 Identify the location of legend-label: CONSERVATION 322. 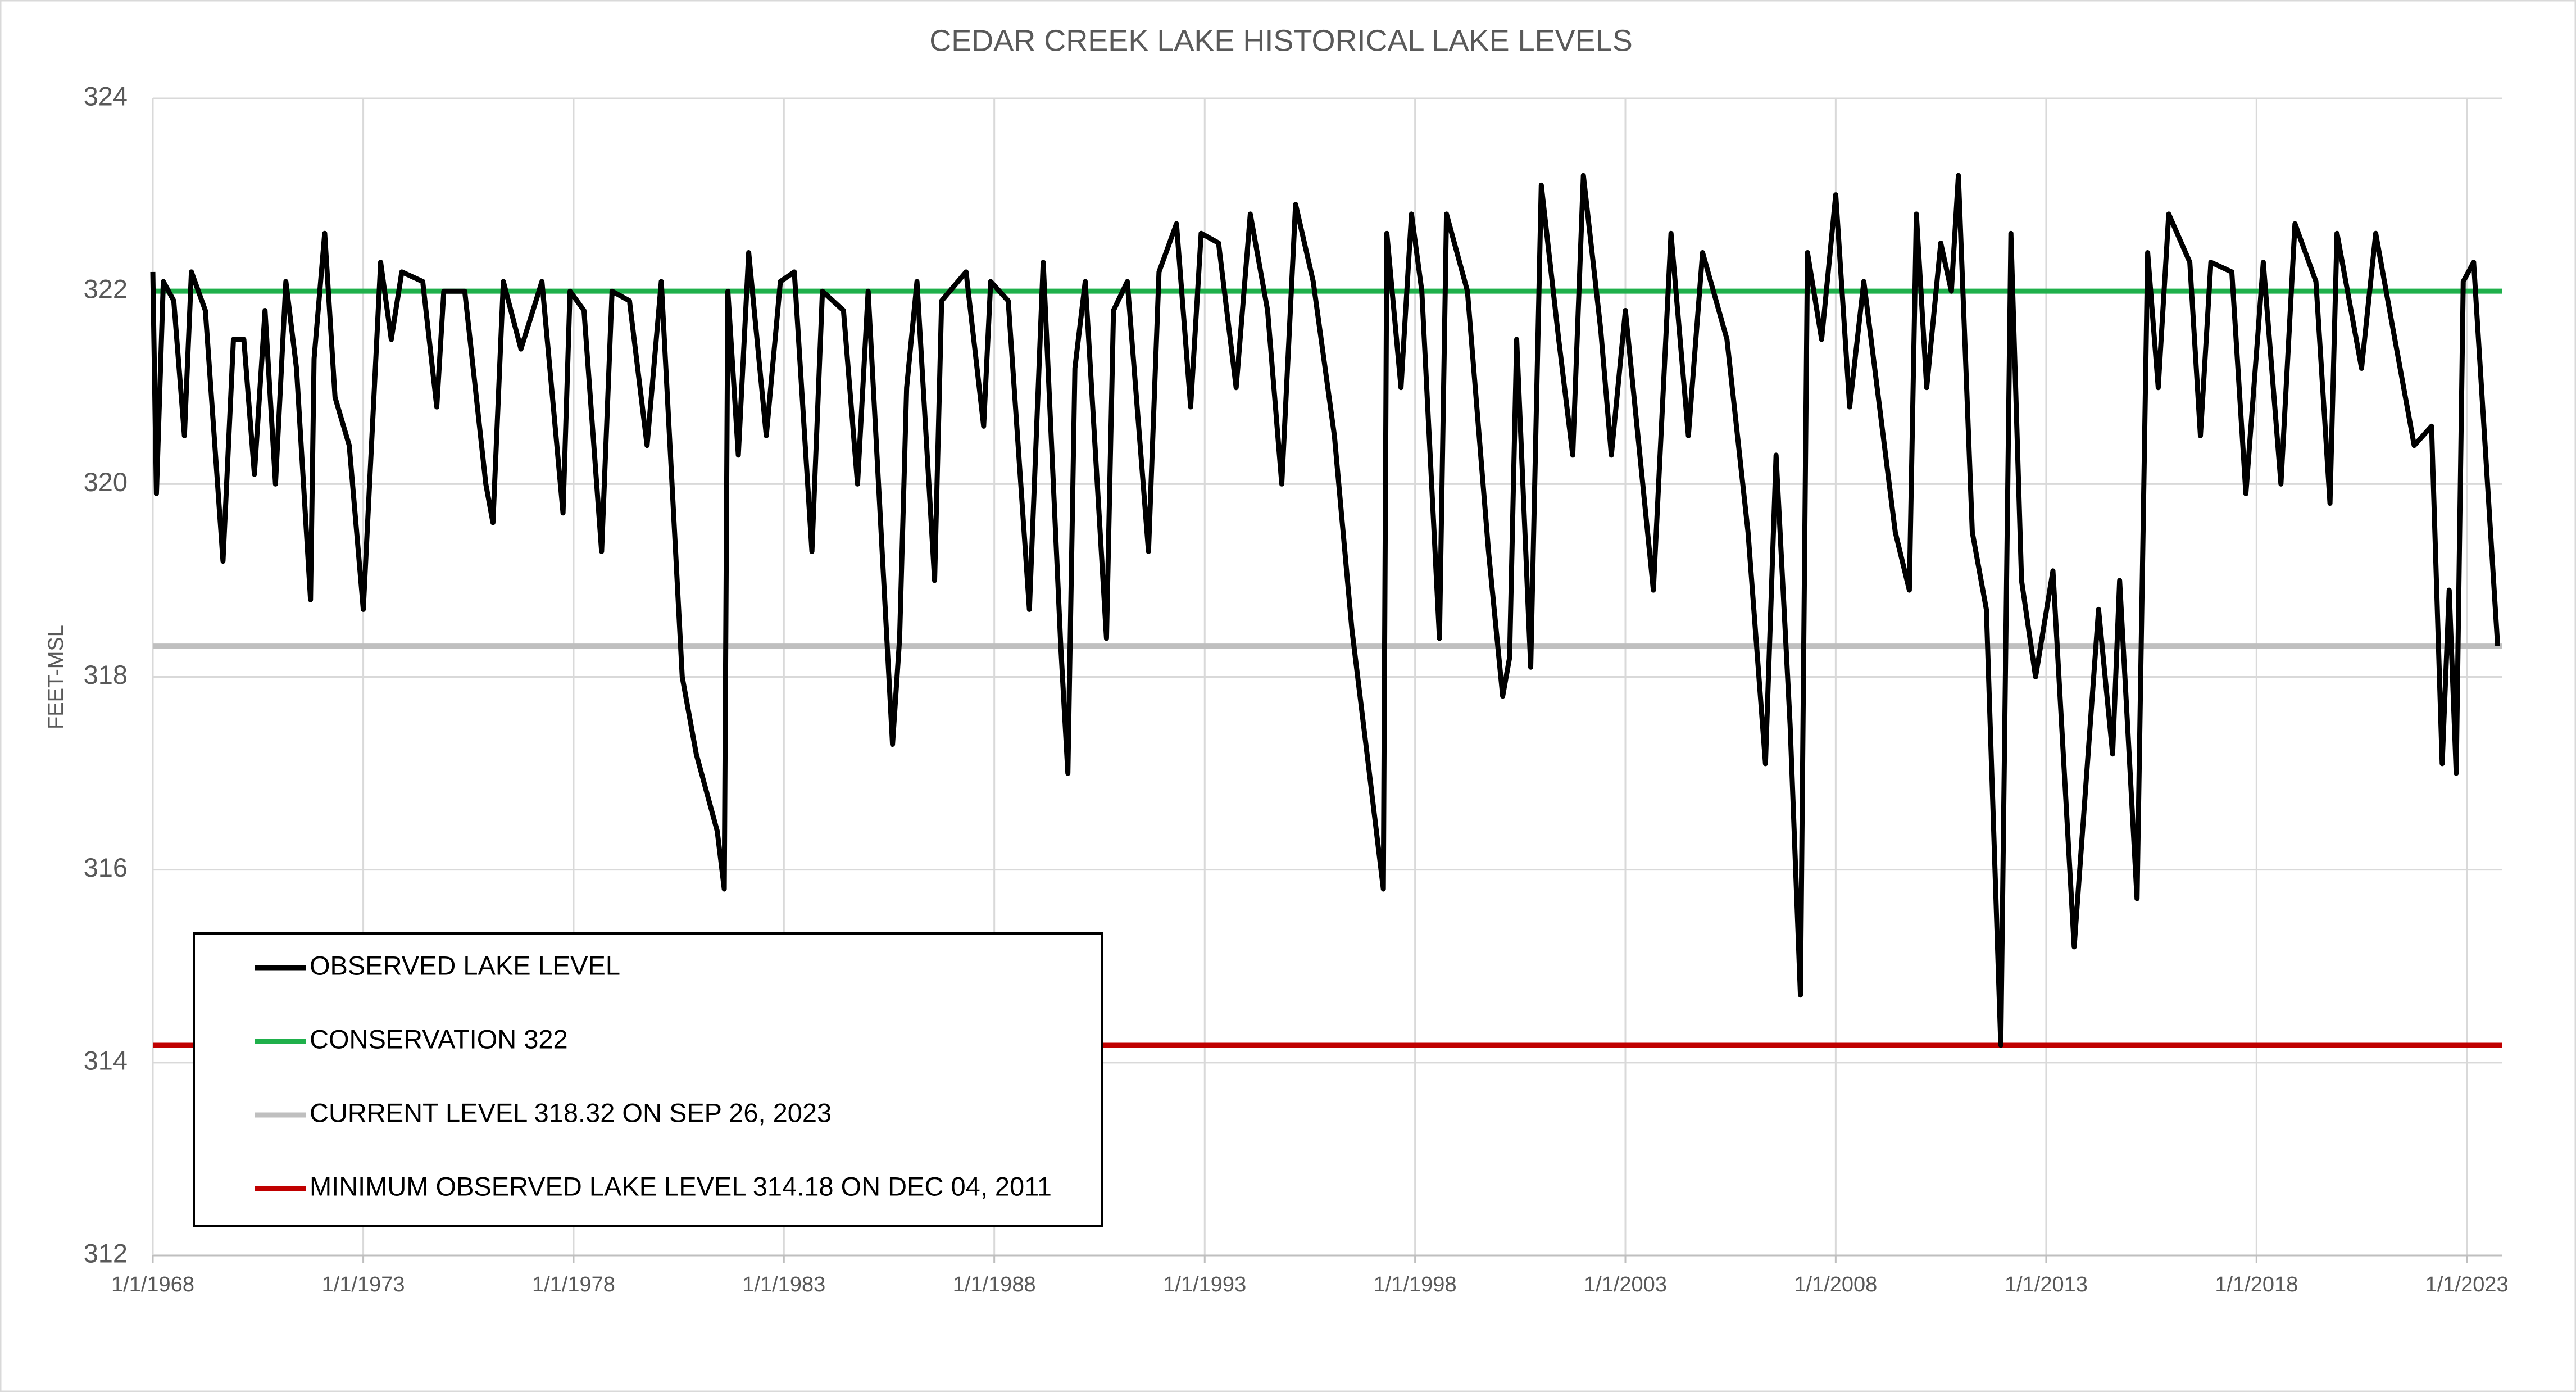
(439, 1039).